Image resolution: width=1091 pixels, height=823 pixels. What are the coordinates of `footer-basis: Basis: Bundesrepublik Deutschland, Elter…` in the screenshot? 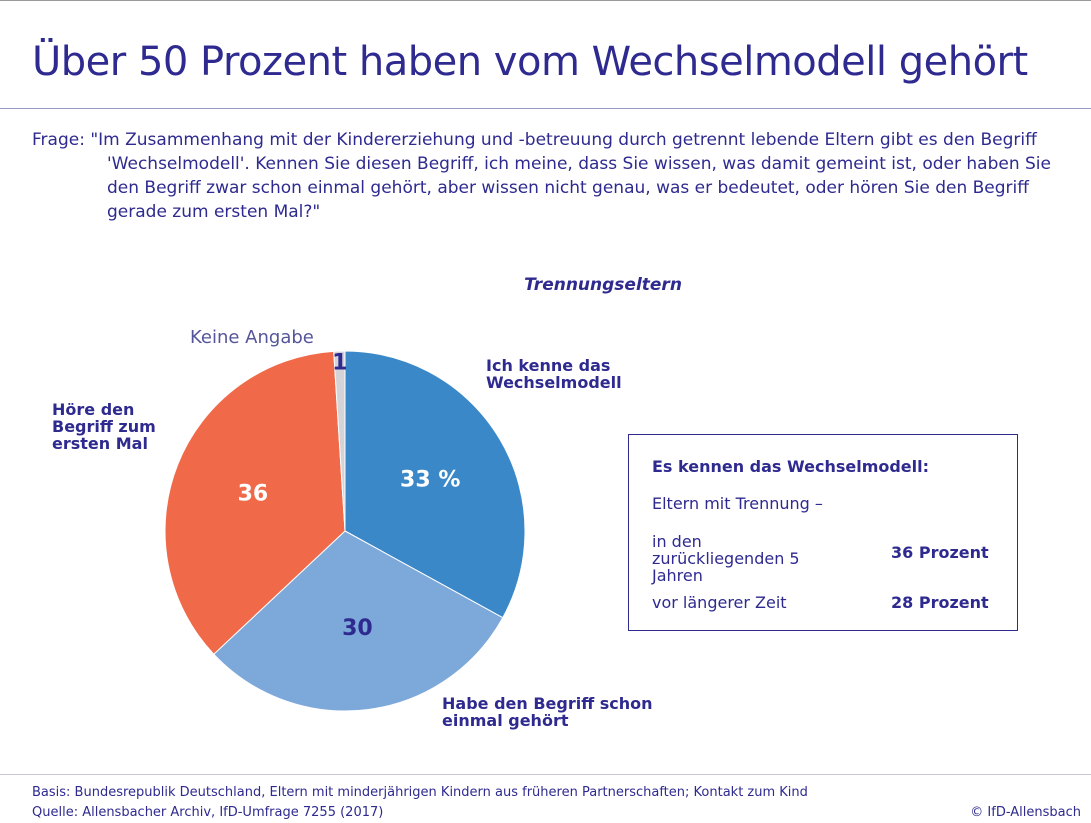 It's located at (420, 792).